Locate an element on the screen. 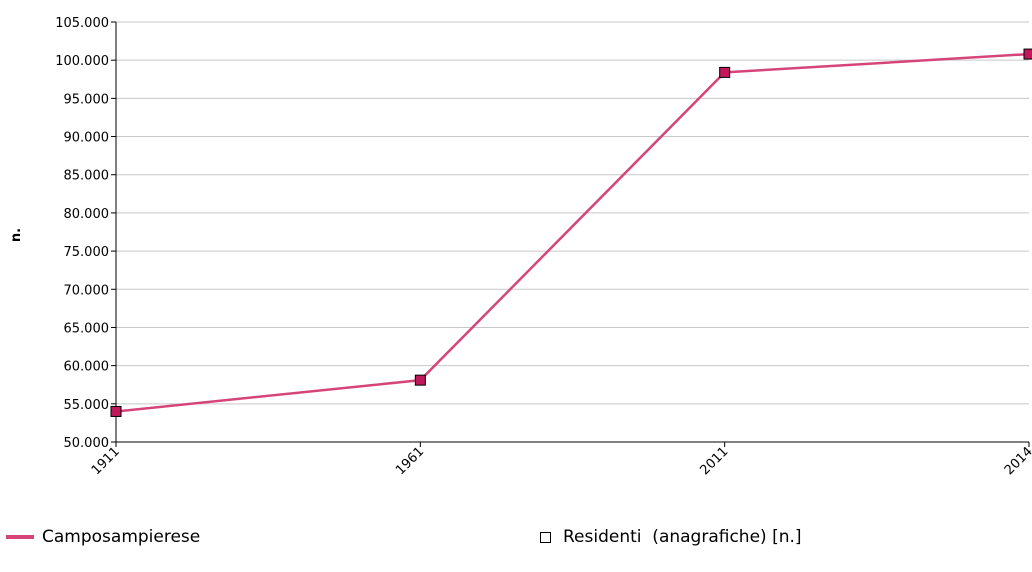 Image resolution: width=1032 pixels, height=572 pixels. legend-item-series: Camposampierese is located at coordinates (103, 537).